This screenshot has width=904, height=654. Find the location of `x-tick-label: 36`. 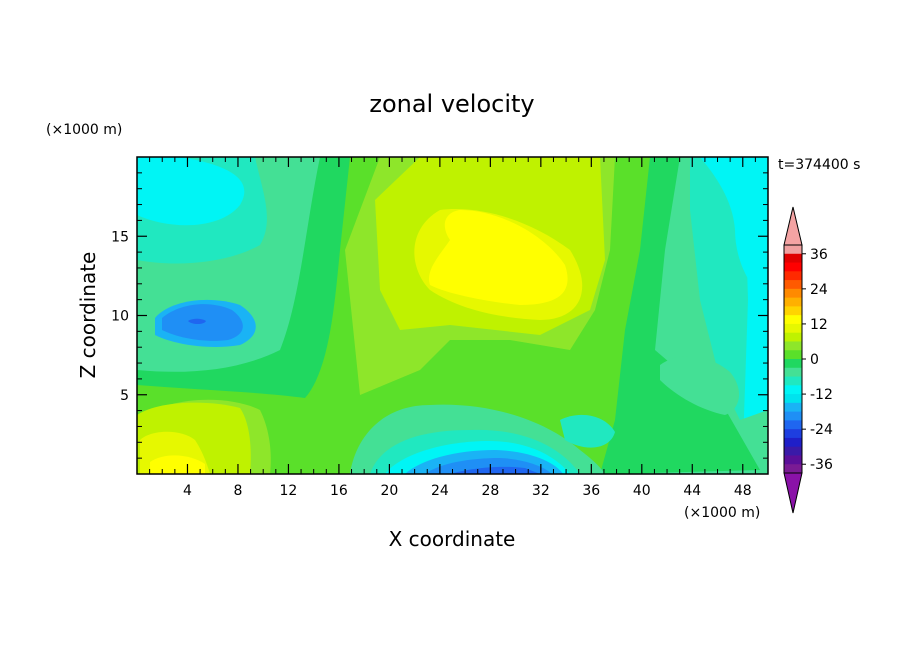

x-tick-label: 36 is located at coordinates (591, 491).